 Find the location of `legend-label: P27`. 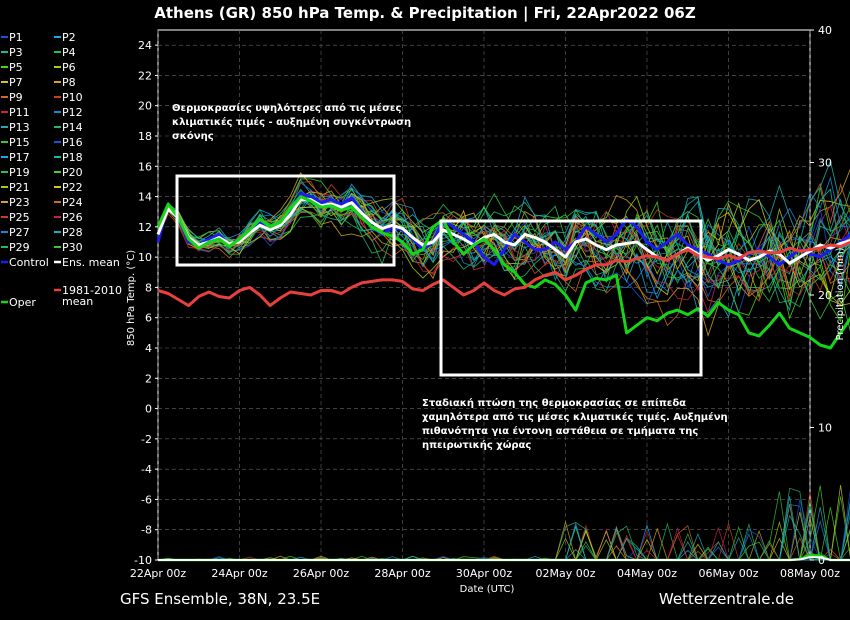

legend-label: P27 is located at coordinates (19, 232).